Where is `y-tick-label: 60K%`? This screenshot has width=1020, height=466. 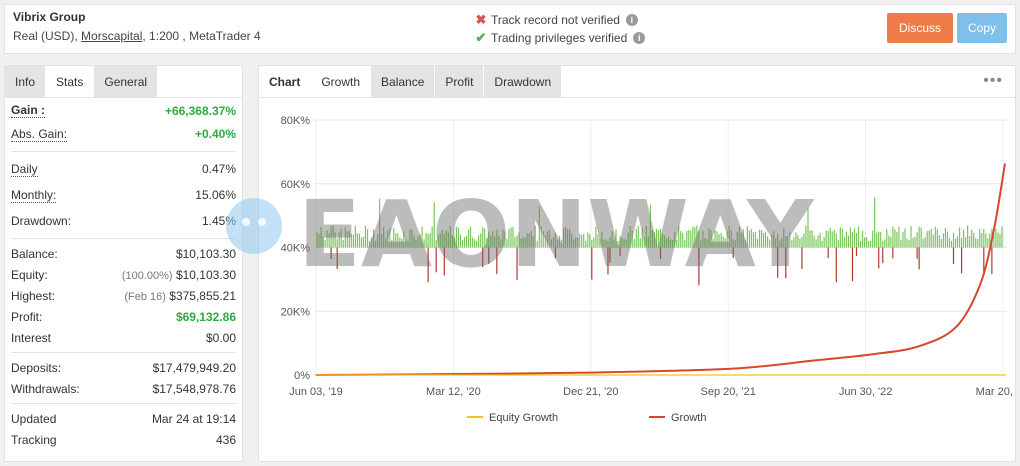
y-tick-label: 60K% is located at coordinates (296, 185).